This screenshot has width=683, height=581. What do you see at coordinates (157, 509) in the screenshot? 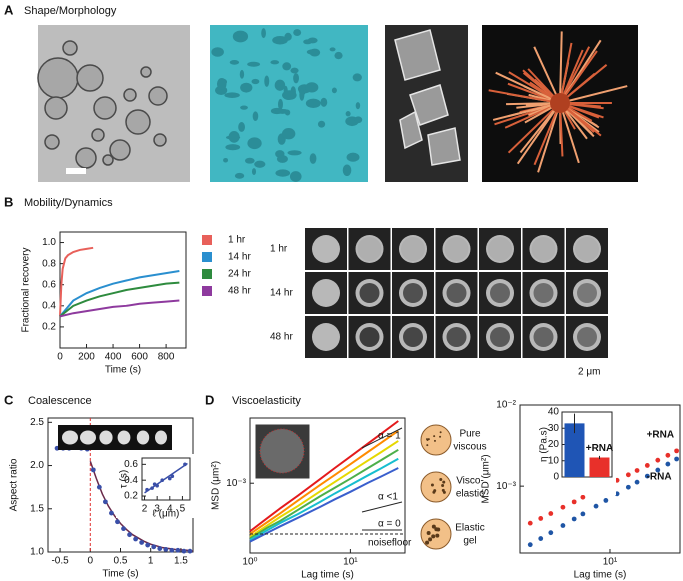
I see `x-tick-label: 3` at bounding box center [157, 509].